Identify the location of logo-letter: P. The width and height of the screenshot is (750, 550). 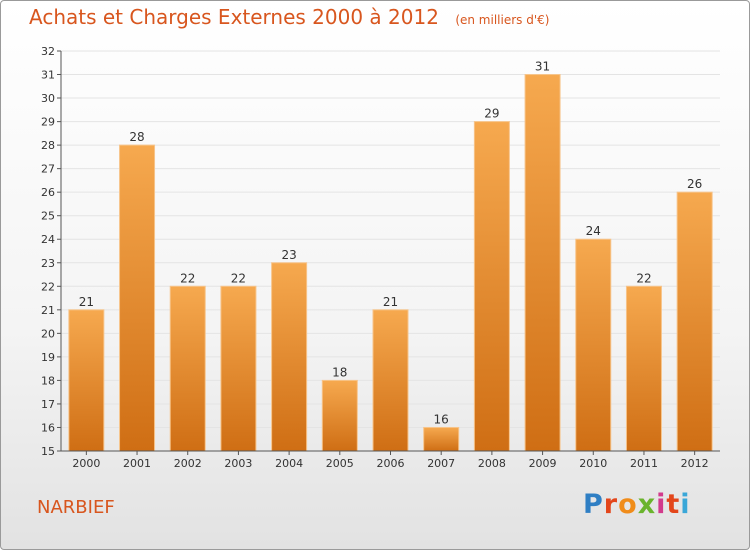
(593, 504).